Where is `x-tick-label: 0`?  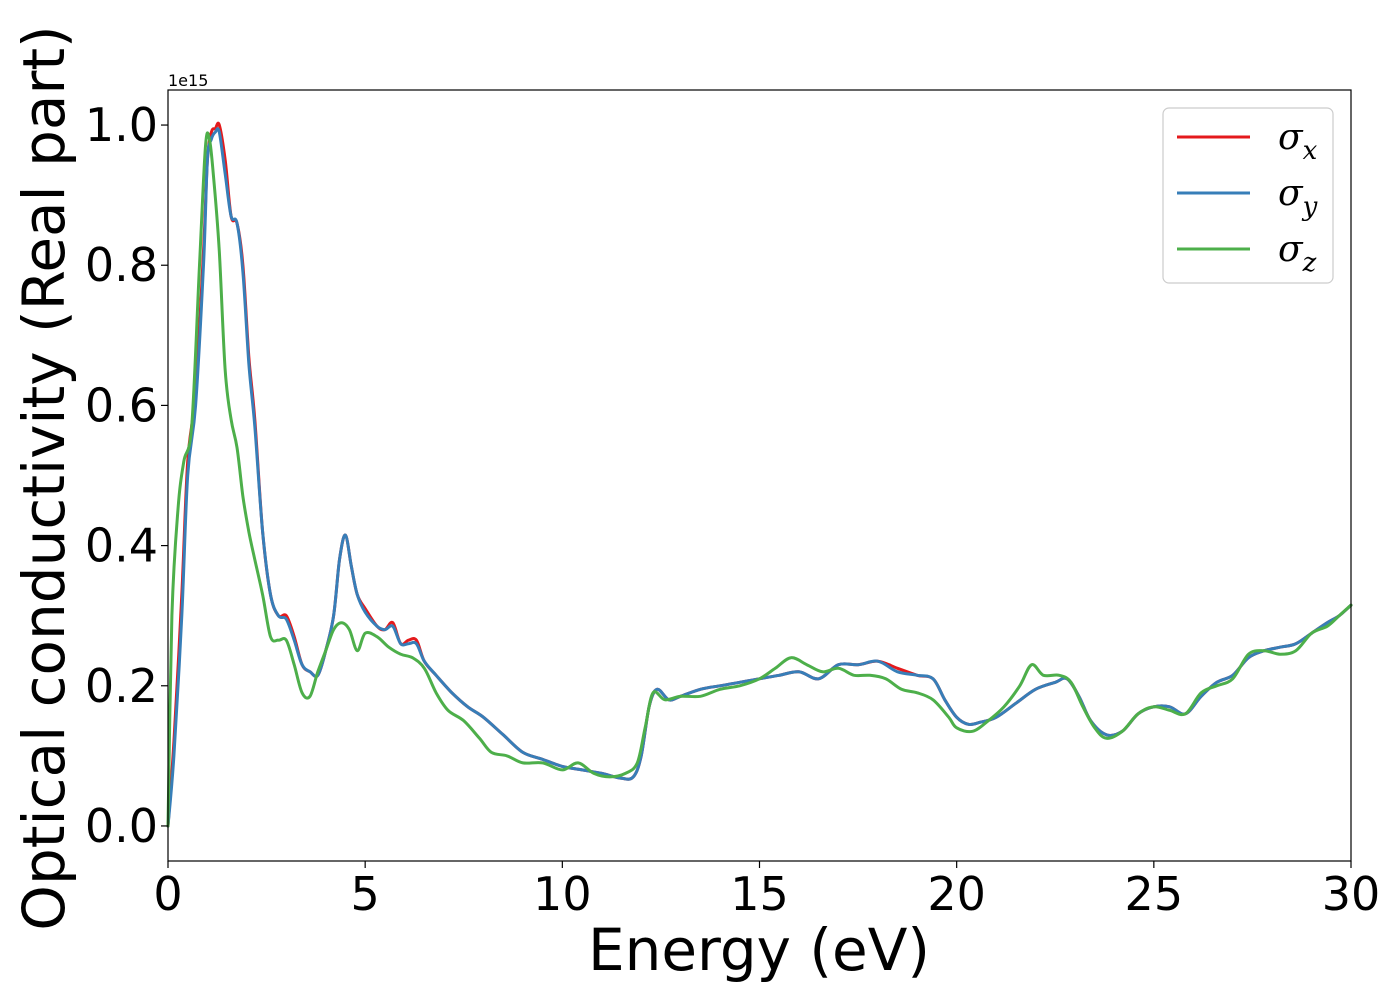 x-tick-label: 0 is located at coordinates (167, 894).